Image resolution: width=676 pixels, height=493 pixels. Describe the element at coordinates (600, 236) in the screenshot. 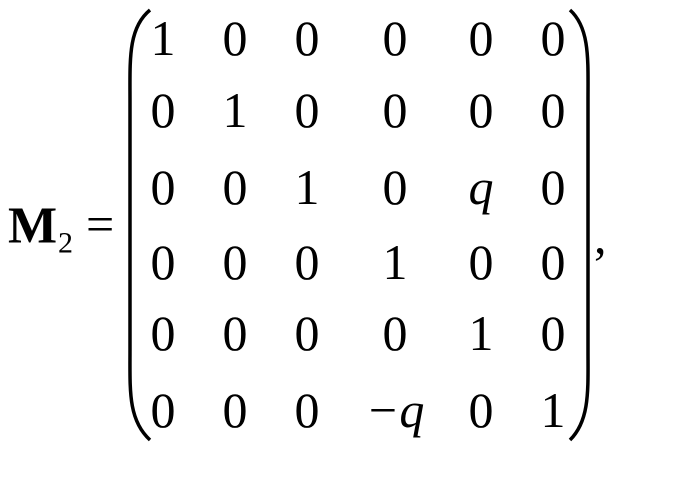

I see `comma: ,` at that location.